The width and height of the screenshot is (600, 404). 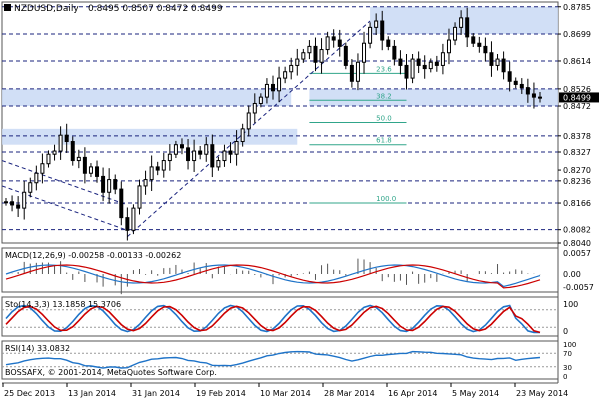 What do you see at coordinates (577, 253) in the screenshot?
I see `macd-tick-0: 0.0057` at bounding box center [577, 253].